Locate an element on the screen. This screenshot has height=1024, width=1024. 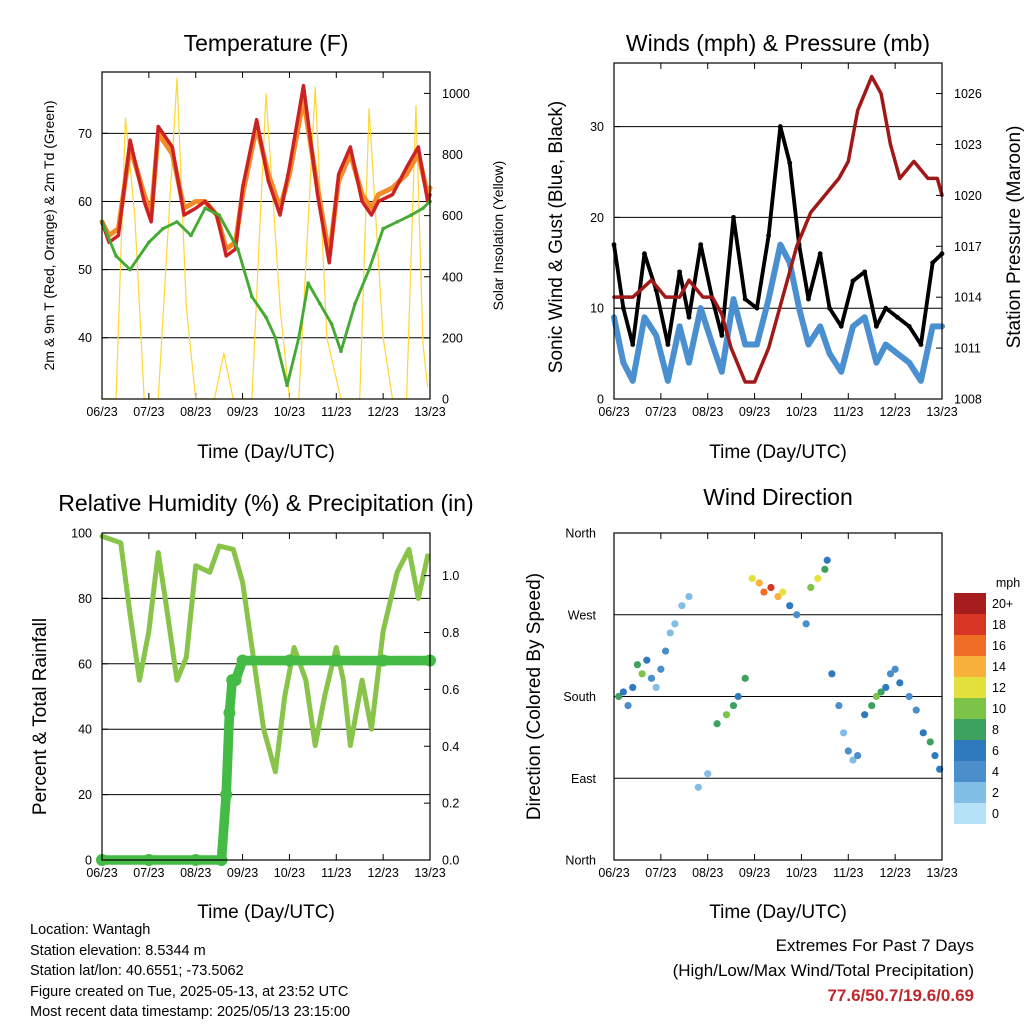
temp-y-tick-label: 40 is located at coordinates (85, 338).